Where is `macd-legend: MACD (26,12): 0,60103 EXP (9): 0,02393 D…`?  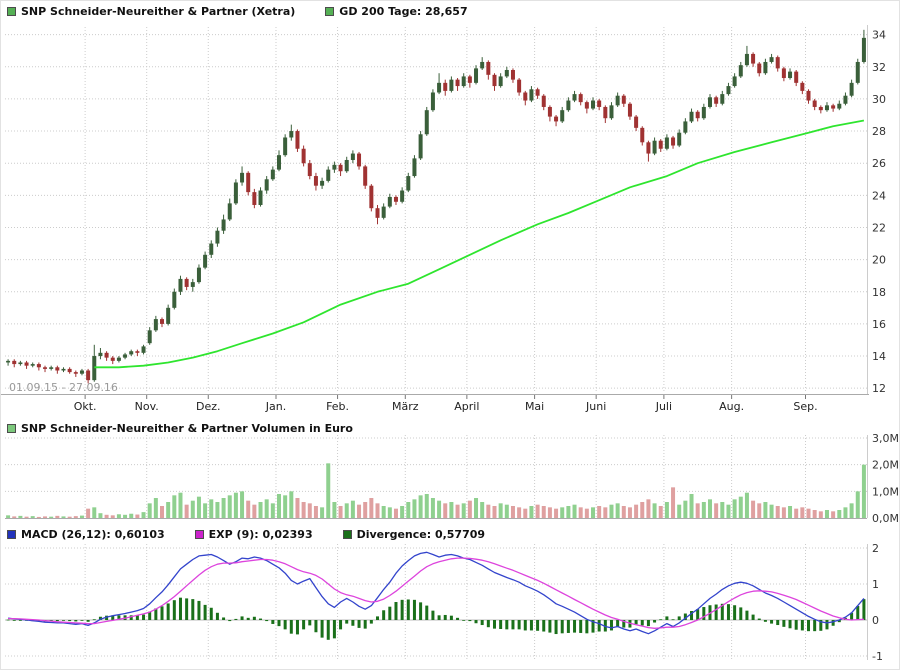
macd-legend: MACD (26,12): 0,60103 EXP (9): 0,02393 D… is located at coordinates (246, 534).